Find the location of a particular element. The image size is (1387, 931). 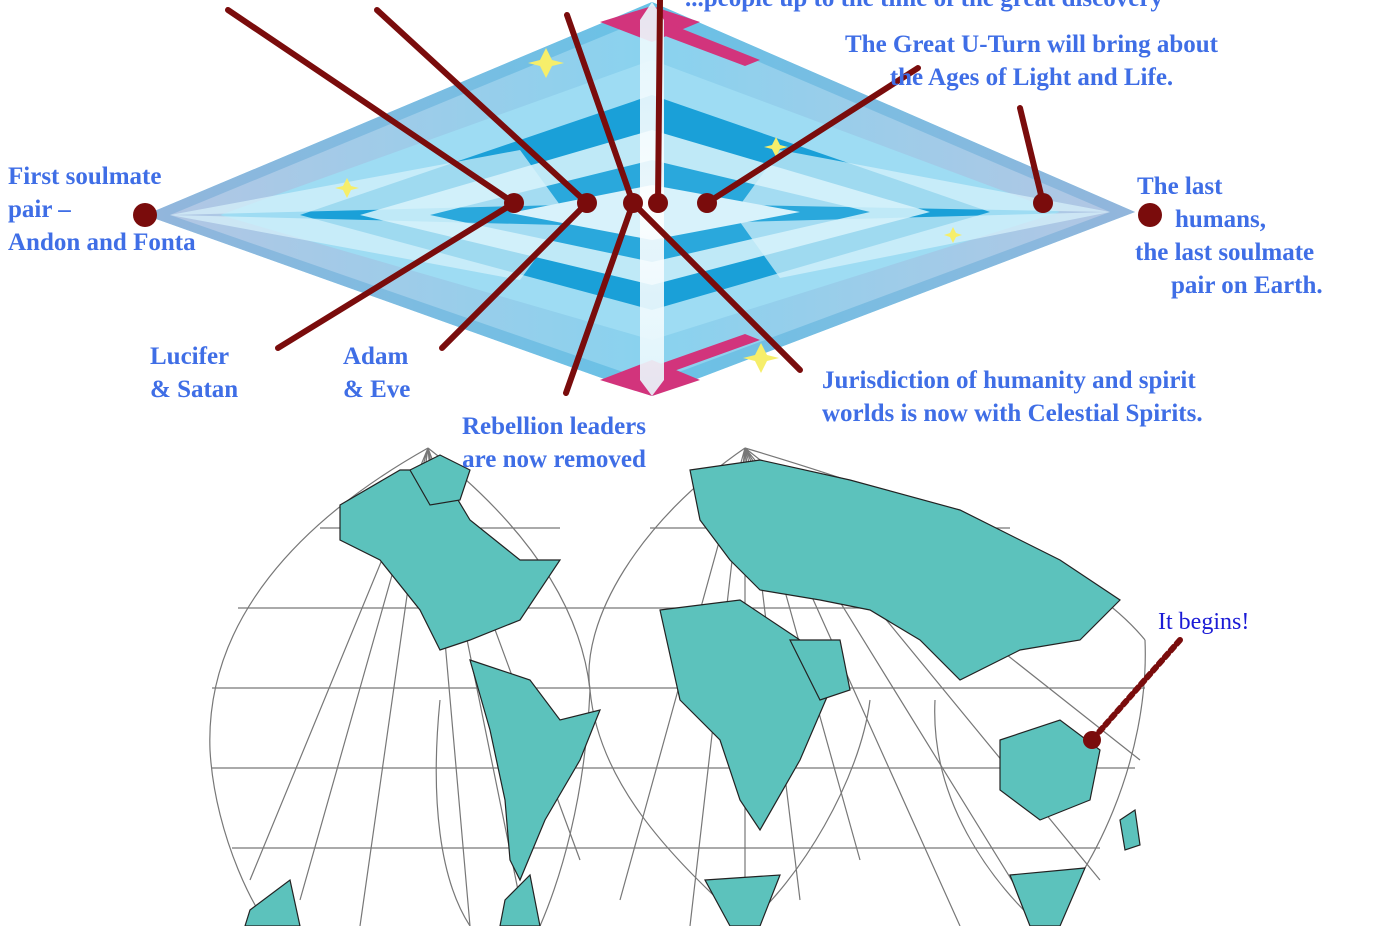

label-first-pair: First soulmate pair – Andon and Fonta is located at coordinates (102, 209).